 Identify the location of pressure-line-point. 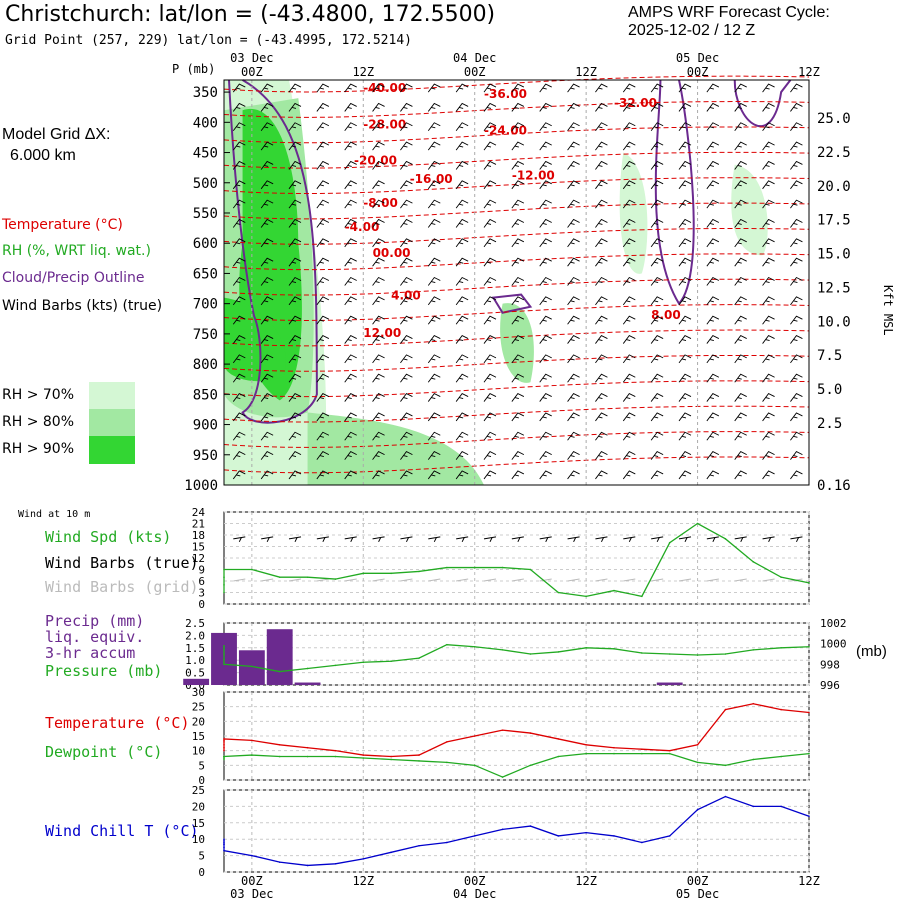
(391, 661).